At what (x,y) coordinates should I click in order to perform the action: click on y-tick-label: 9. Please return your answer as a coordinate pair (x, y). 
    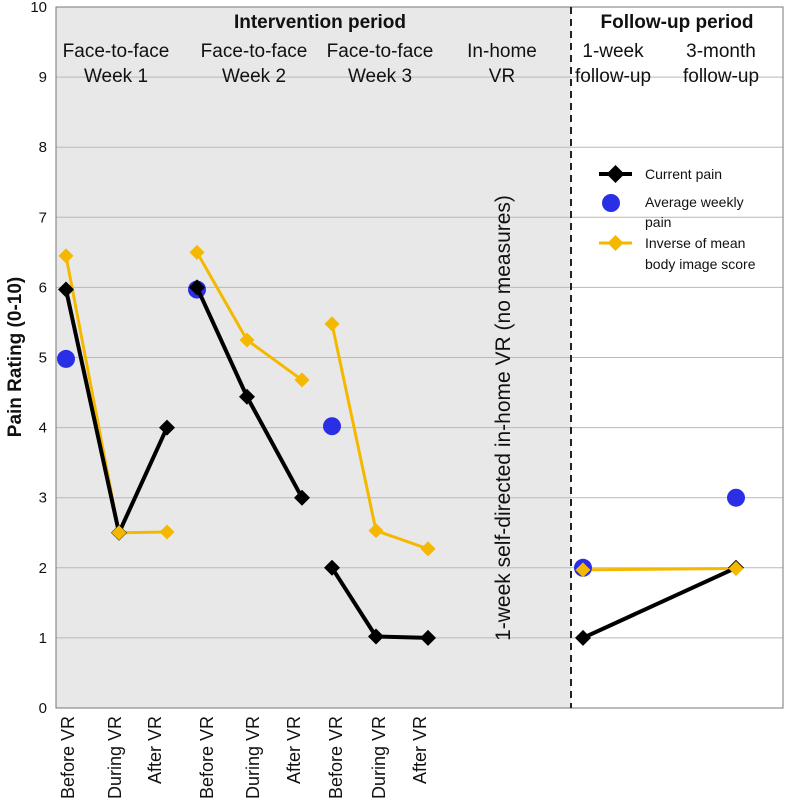
    Looking at the image, I should click on (43, 77).